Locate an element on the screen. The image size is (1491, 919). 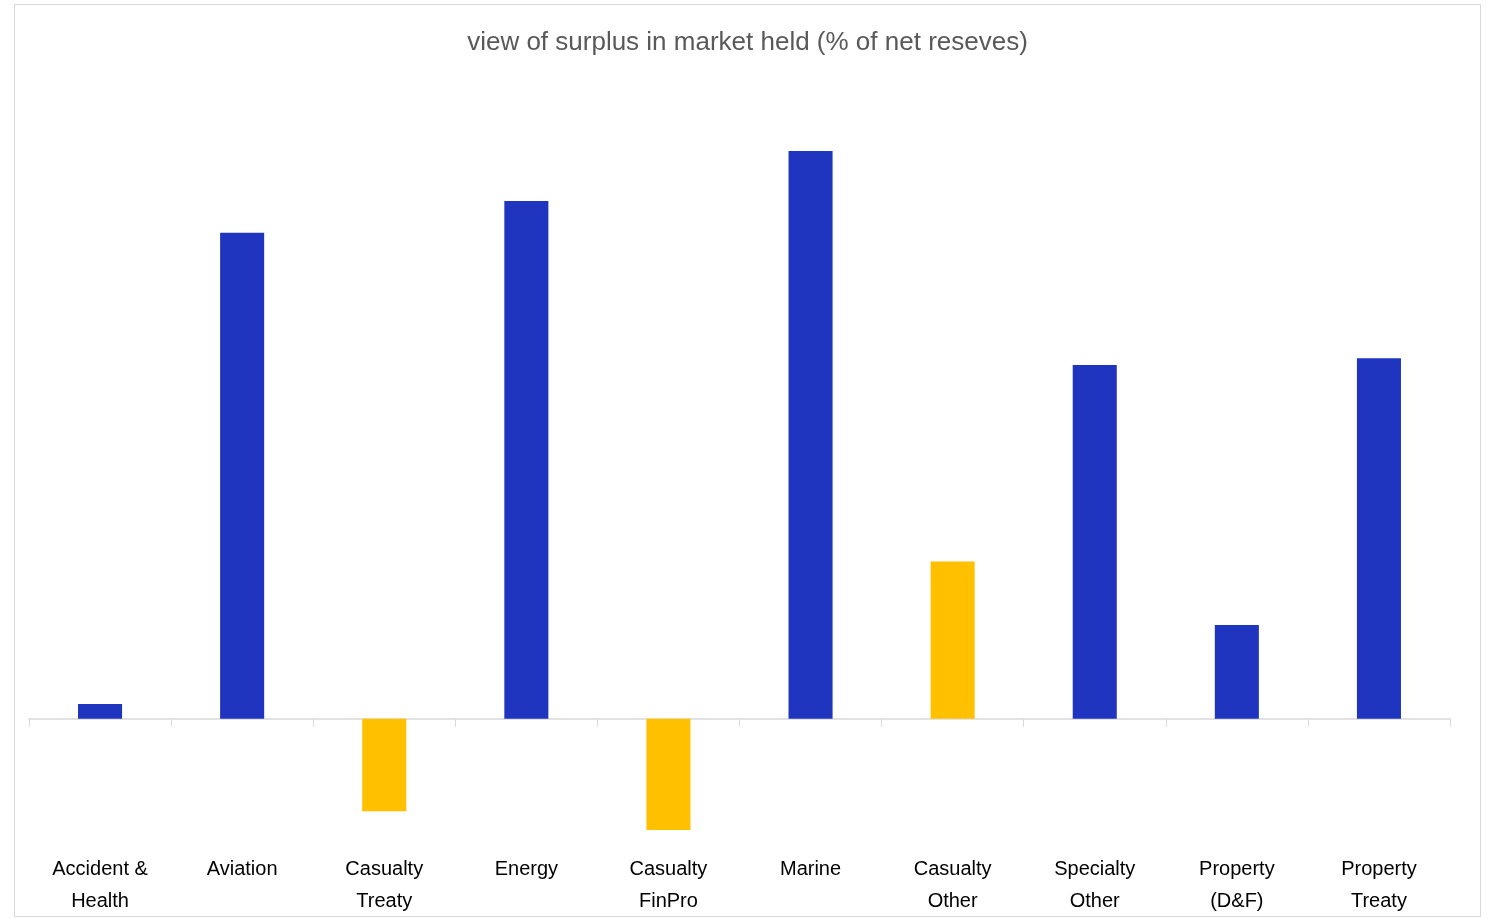
x-tick-label: Property (D&F) is located at coordinates (1237, 884).